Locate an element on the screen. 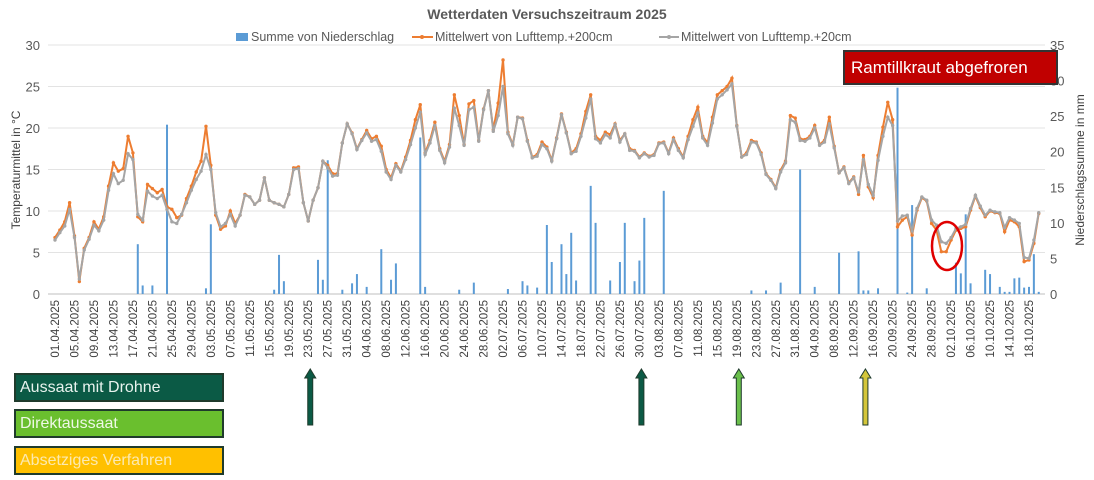 This screenshot has height=480, width=1094. y-tick-right: 10 is located at coordinates (1057, 223).